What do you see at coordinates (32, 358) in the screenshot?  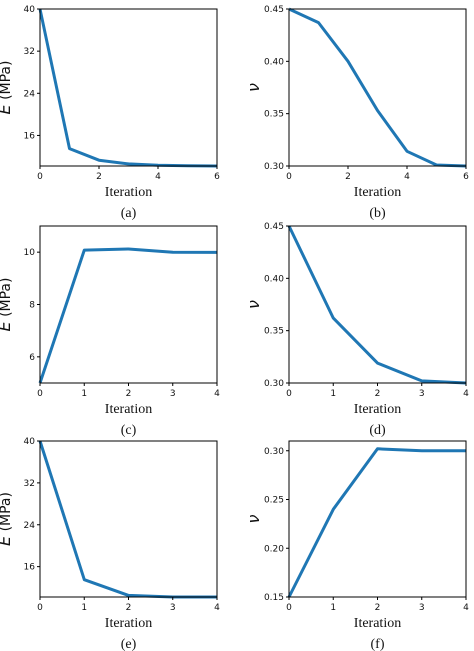 I see `y-tick-label: 6` at bounding box center [32, 358].